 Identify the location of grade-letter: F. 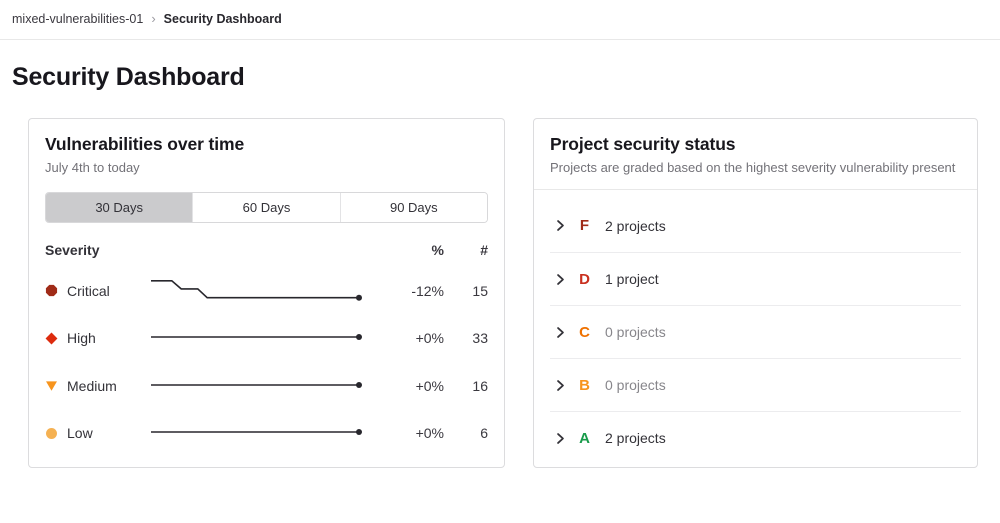
(584, 225).